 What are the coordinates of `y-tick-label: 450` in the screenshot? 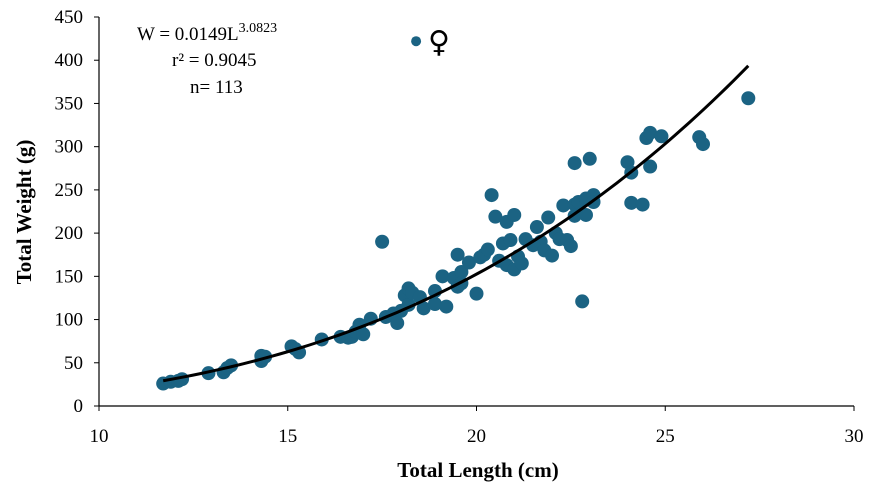 It's located at (69, 17).